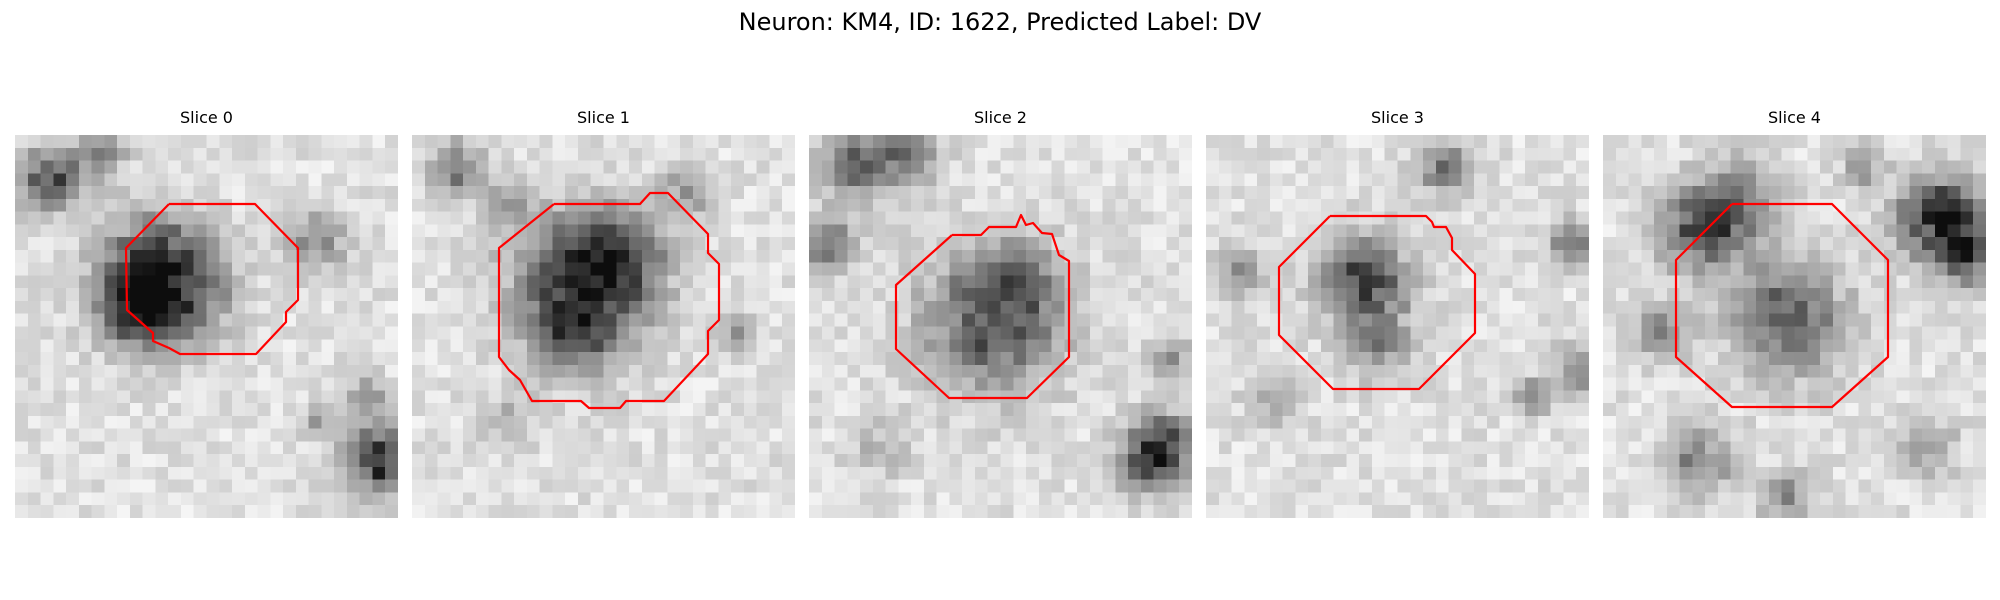 The height and width of the screenshot is (600, 2000). Describe the element at coordinates (603, 118) in the screenshot. I see `slice-title: Slice 1` at that location.